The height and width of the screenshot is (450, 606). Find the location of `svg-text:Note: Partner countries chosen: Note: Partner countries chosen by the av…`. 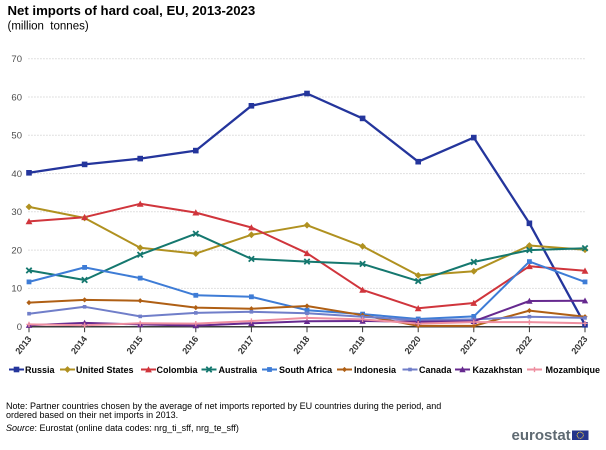

svg-text:Note: Partner countries chosen: Note: Partner countries chosen by the av… is located at coordinates (223, 406).